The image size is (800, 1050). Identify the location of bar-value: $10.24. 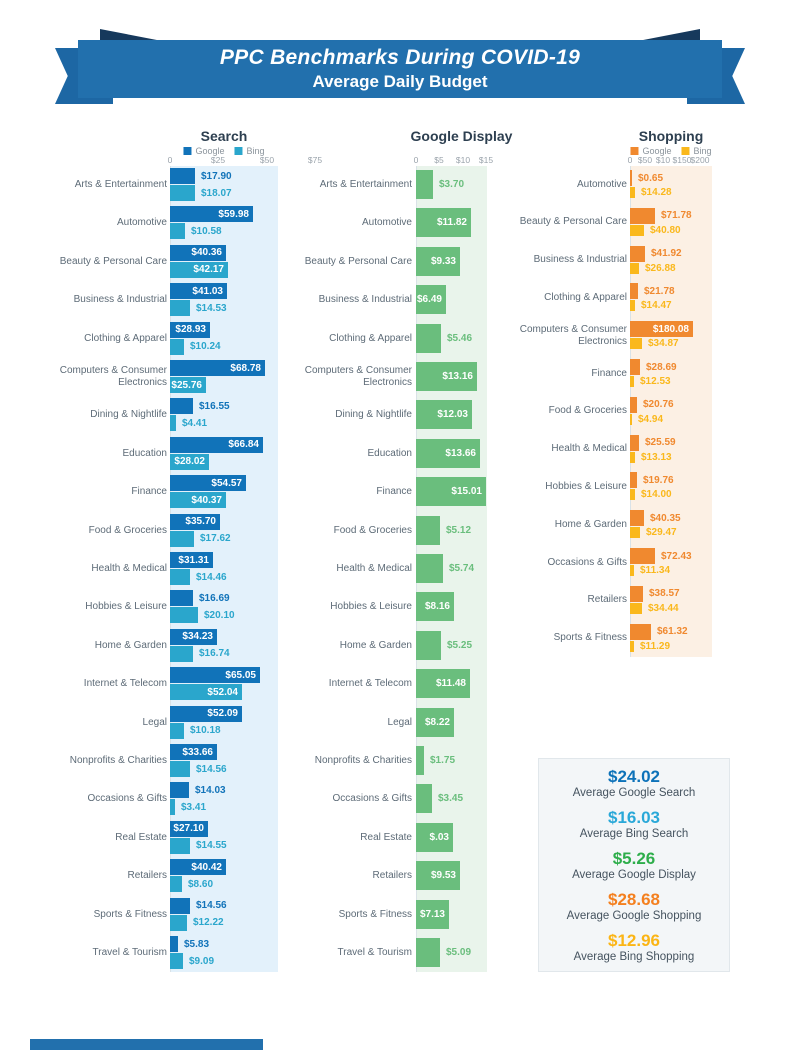
(205, 347).